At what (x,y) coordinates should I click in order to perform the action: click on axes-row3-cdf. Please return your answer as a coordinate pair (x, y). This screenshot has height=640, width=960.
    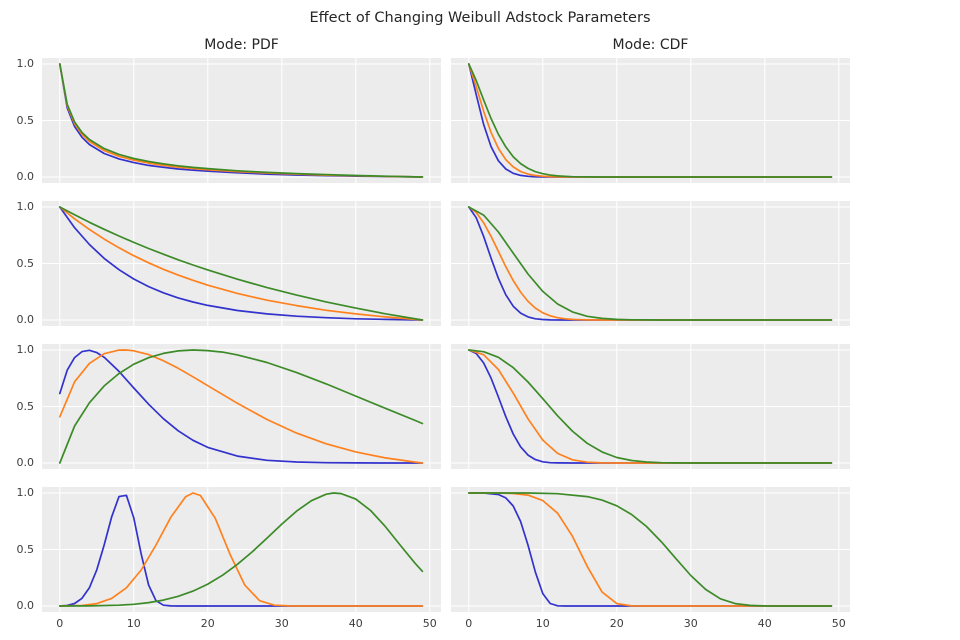
    Looking at the image, I should click on (650, 406).